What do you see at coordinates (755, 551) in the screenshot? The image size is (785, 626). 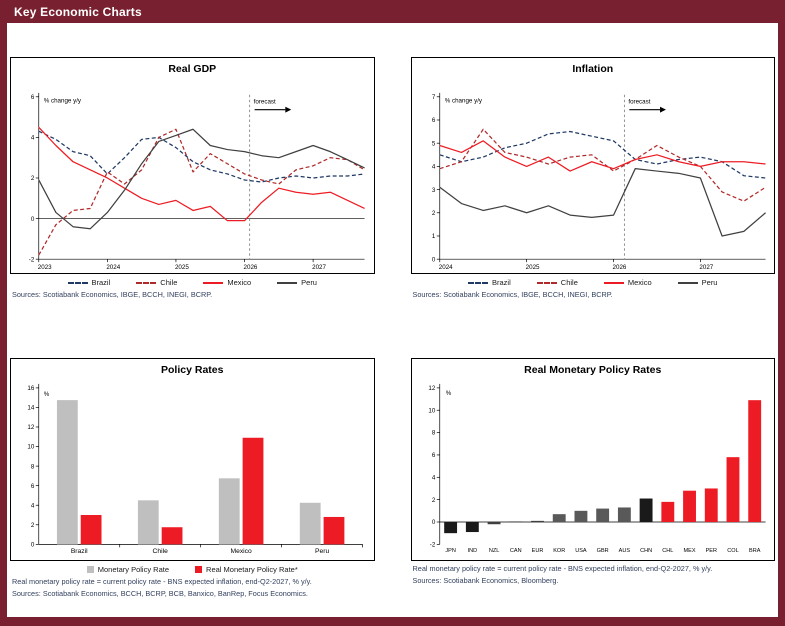 I see `svg-text: BRA` at bounding box center [755, 551].